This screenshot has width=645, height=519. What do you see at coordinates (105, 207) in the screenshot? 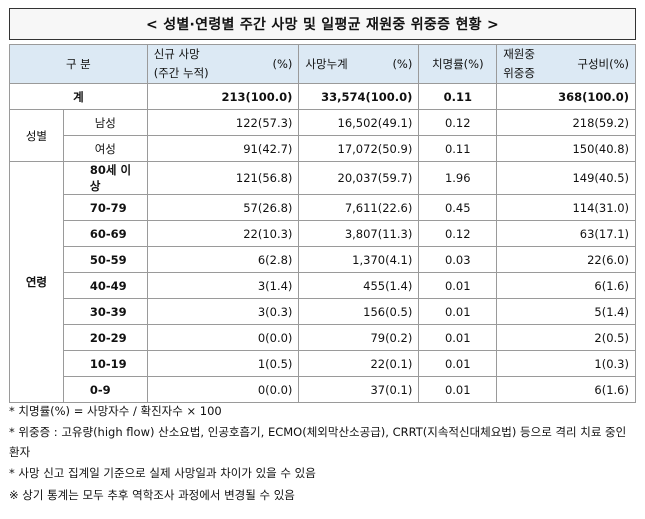
I see `row-label: 70-79` at bounding box center [105, 207].